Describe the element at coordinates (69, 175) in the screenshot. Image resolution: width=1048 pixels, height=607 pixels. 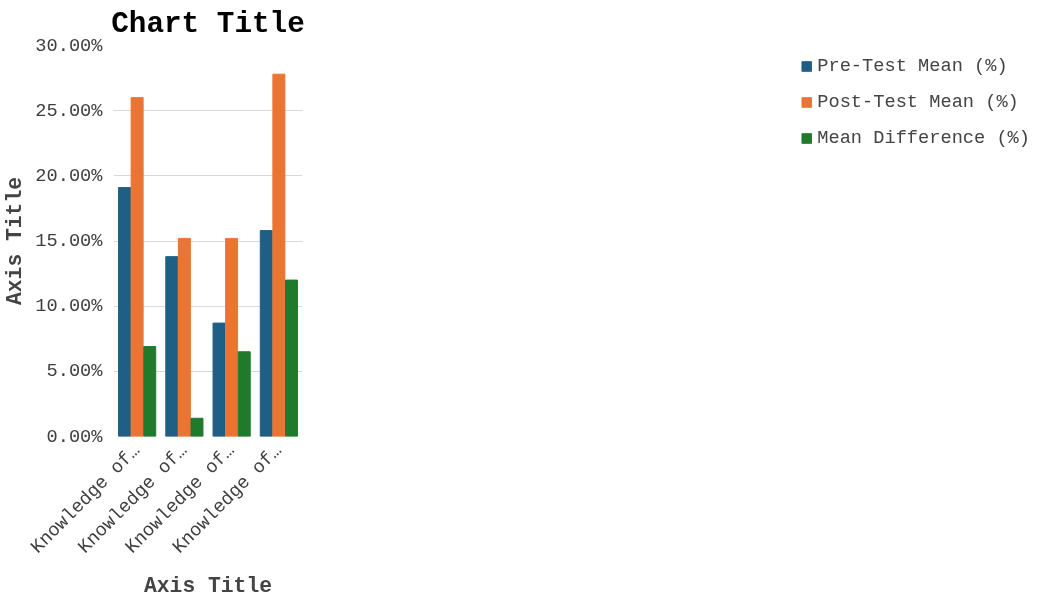
I see `y-tick-label: 20.00%` at that location.